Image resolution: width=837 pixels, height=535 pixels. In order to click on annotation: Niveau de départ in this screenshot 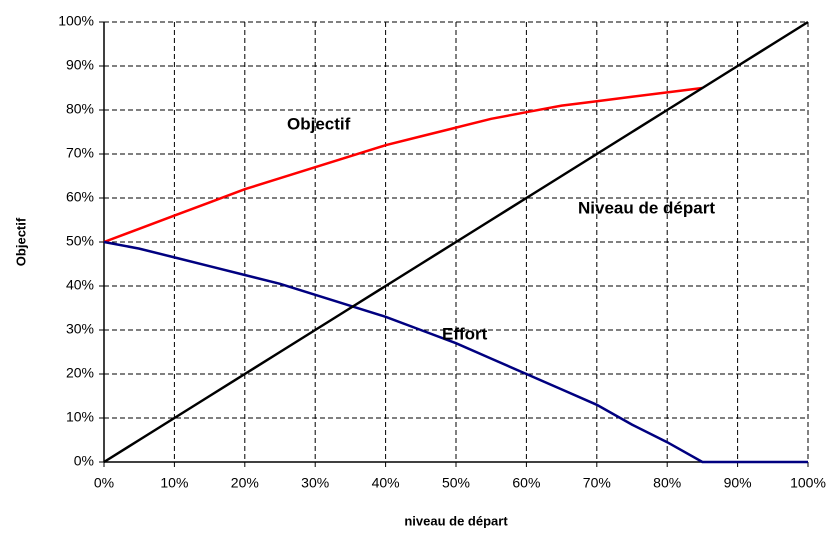, I will do `click(646, 207)`.